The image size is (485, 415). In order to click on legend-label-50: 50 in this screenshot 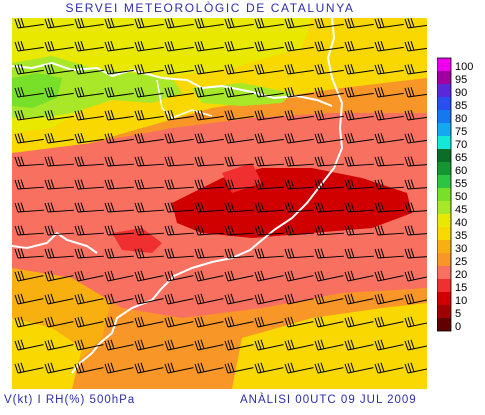, I will do `click(461, 197)`.